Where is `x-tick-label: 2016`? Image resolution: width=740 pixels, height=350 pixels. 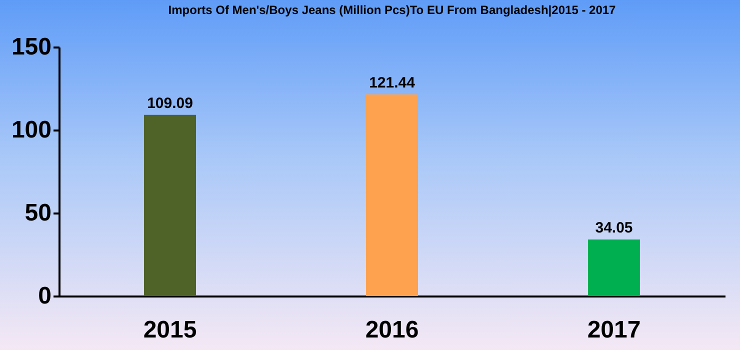 x-tick-label: 2016 is located at coordinates (392, 330).